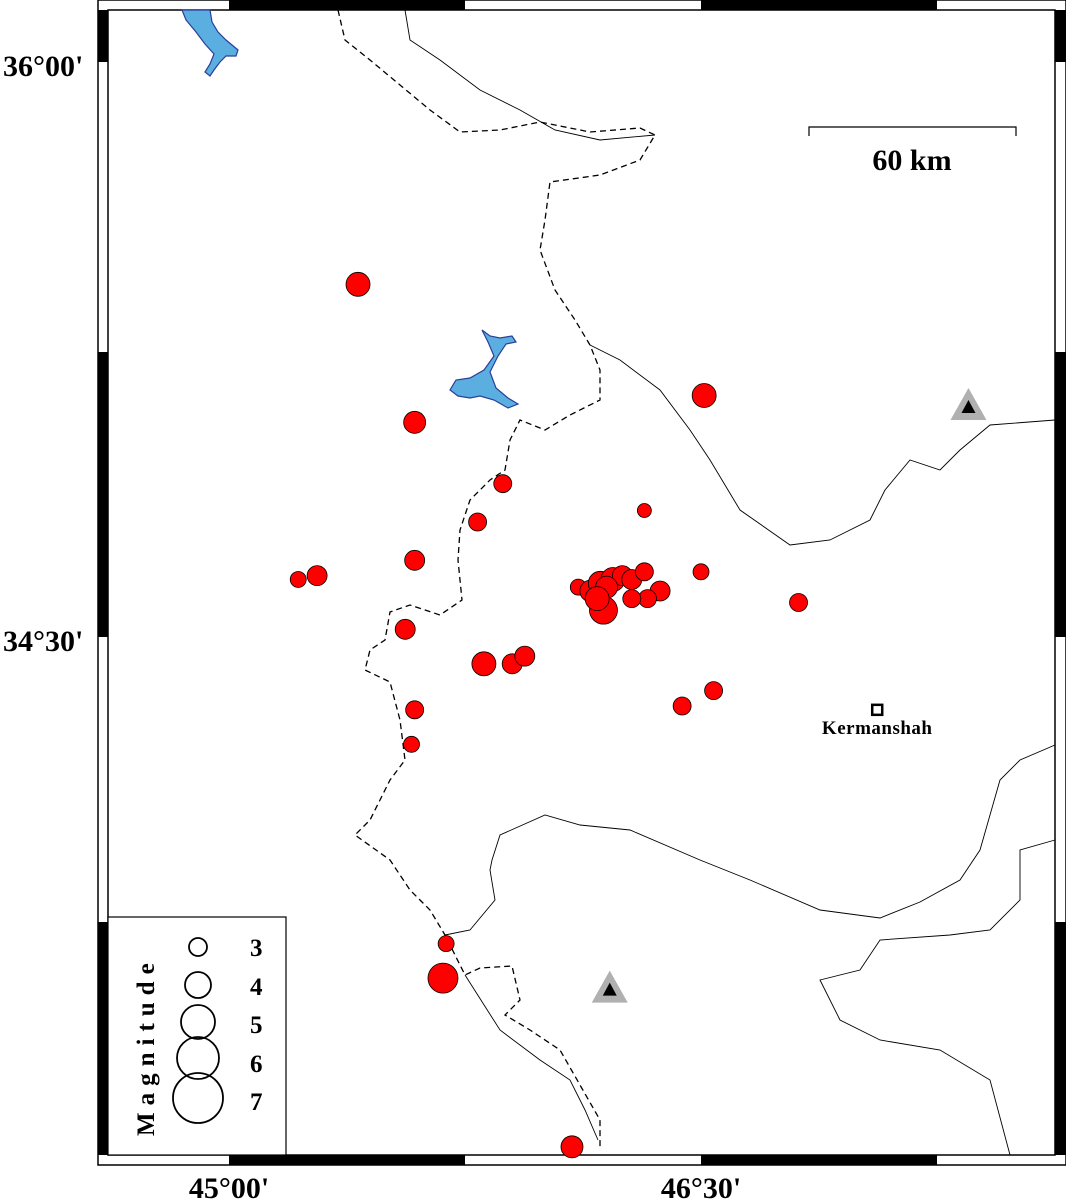 This screenshot has width=1066, height=1203. What do you see at coordinates (256, 987) in the screenshot?
I see `legend-label: 4` at bounding box center [256, 987].